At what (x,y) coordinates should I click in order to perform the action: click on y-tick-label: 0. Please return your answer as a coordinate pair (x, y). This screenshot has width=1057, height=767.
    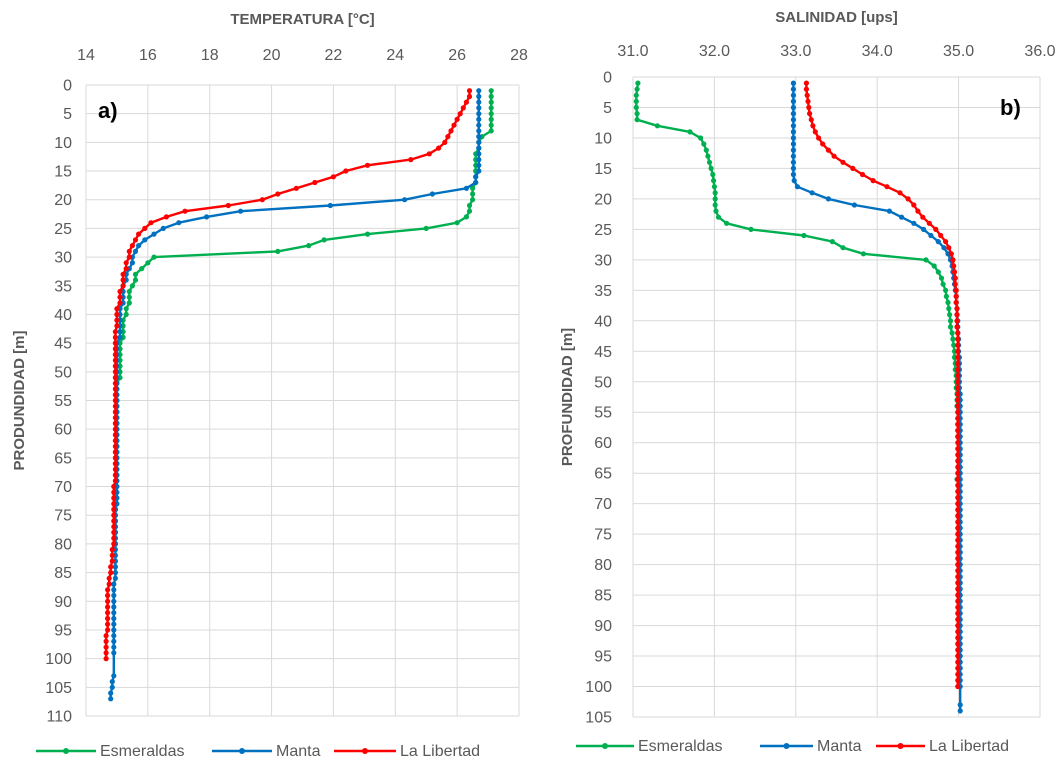
    Looking at the image, I should click on (607, 78).